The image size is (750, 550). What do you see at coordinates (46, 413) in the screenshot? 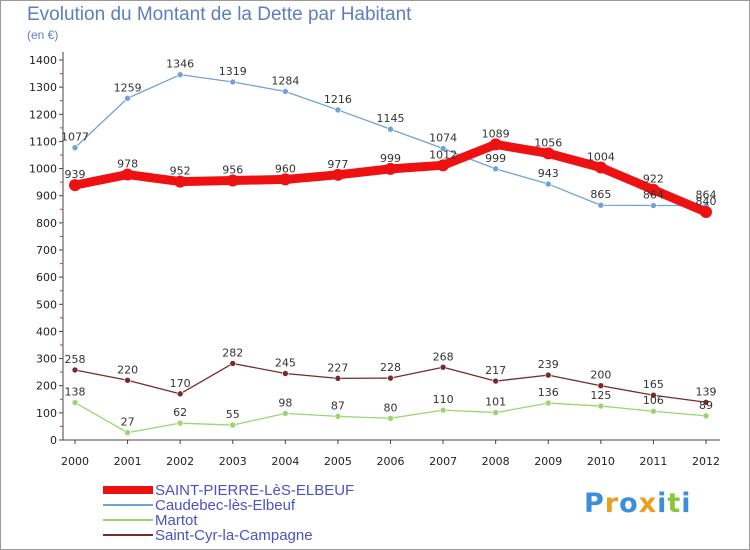
I see `y-tick-label: 100` at bounding box center [46, 413].